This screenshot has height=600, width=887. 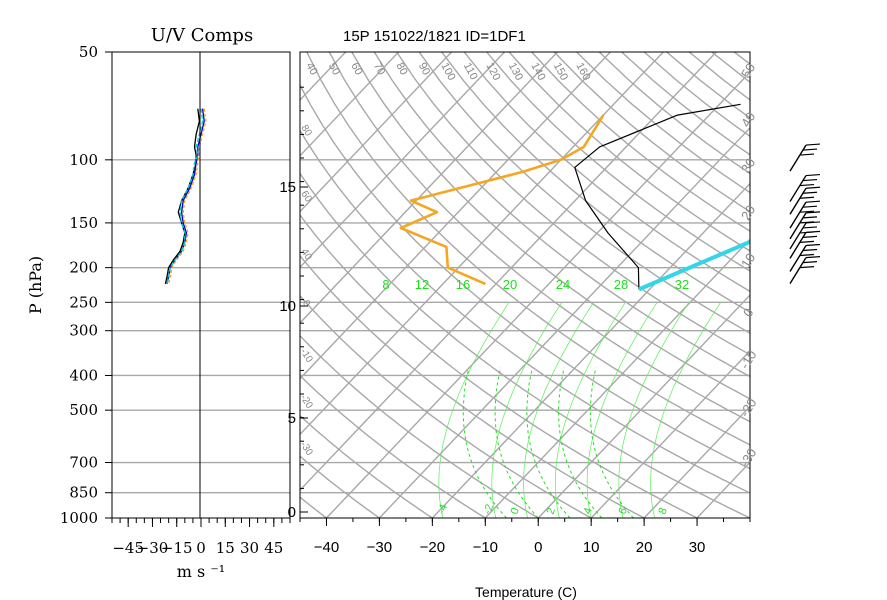 I want to click on height-tick-label: 5, so click(x=292, y=418).